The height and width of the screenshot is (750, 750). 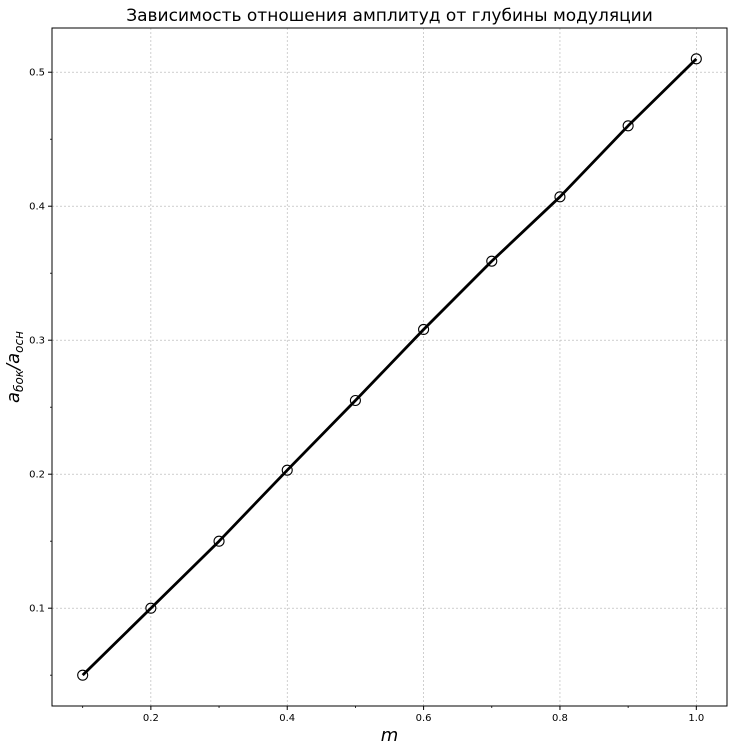 What do you see at coordinates (696, 718) in the screenshot?
I see `x-tick-label: 1.0` at bounding box center [696, 718].